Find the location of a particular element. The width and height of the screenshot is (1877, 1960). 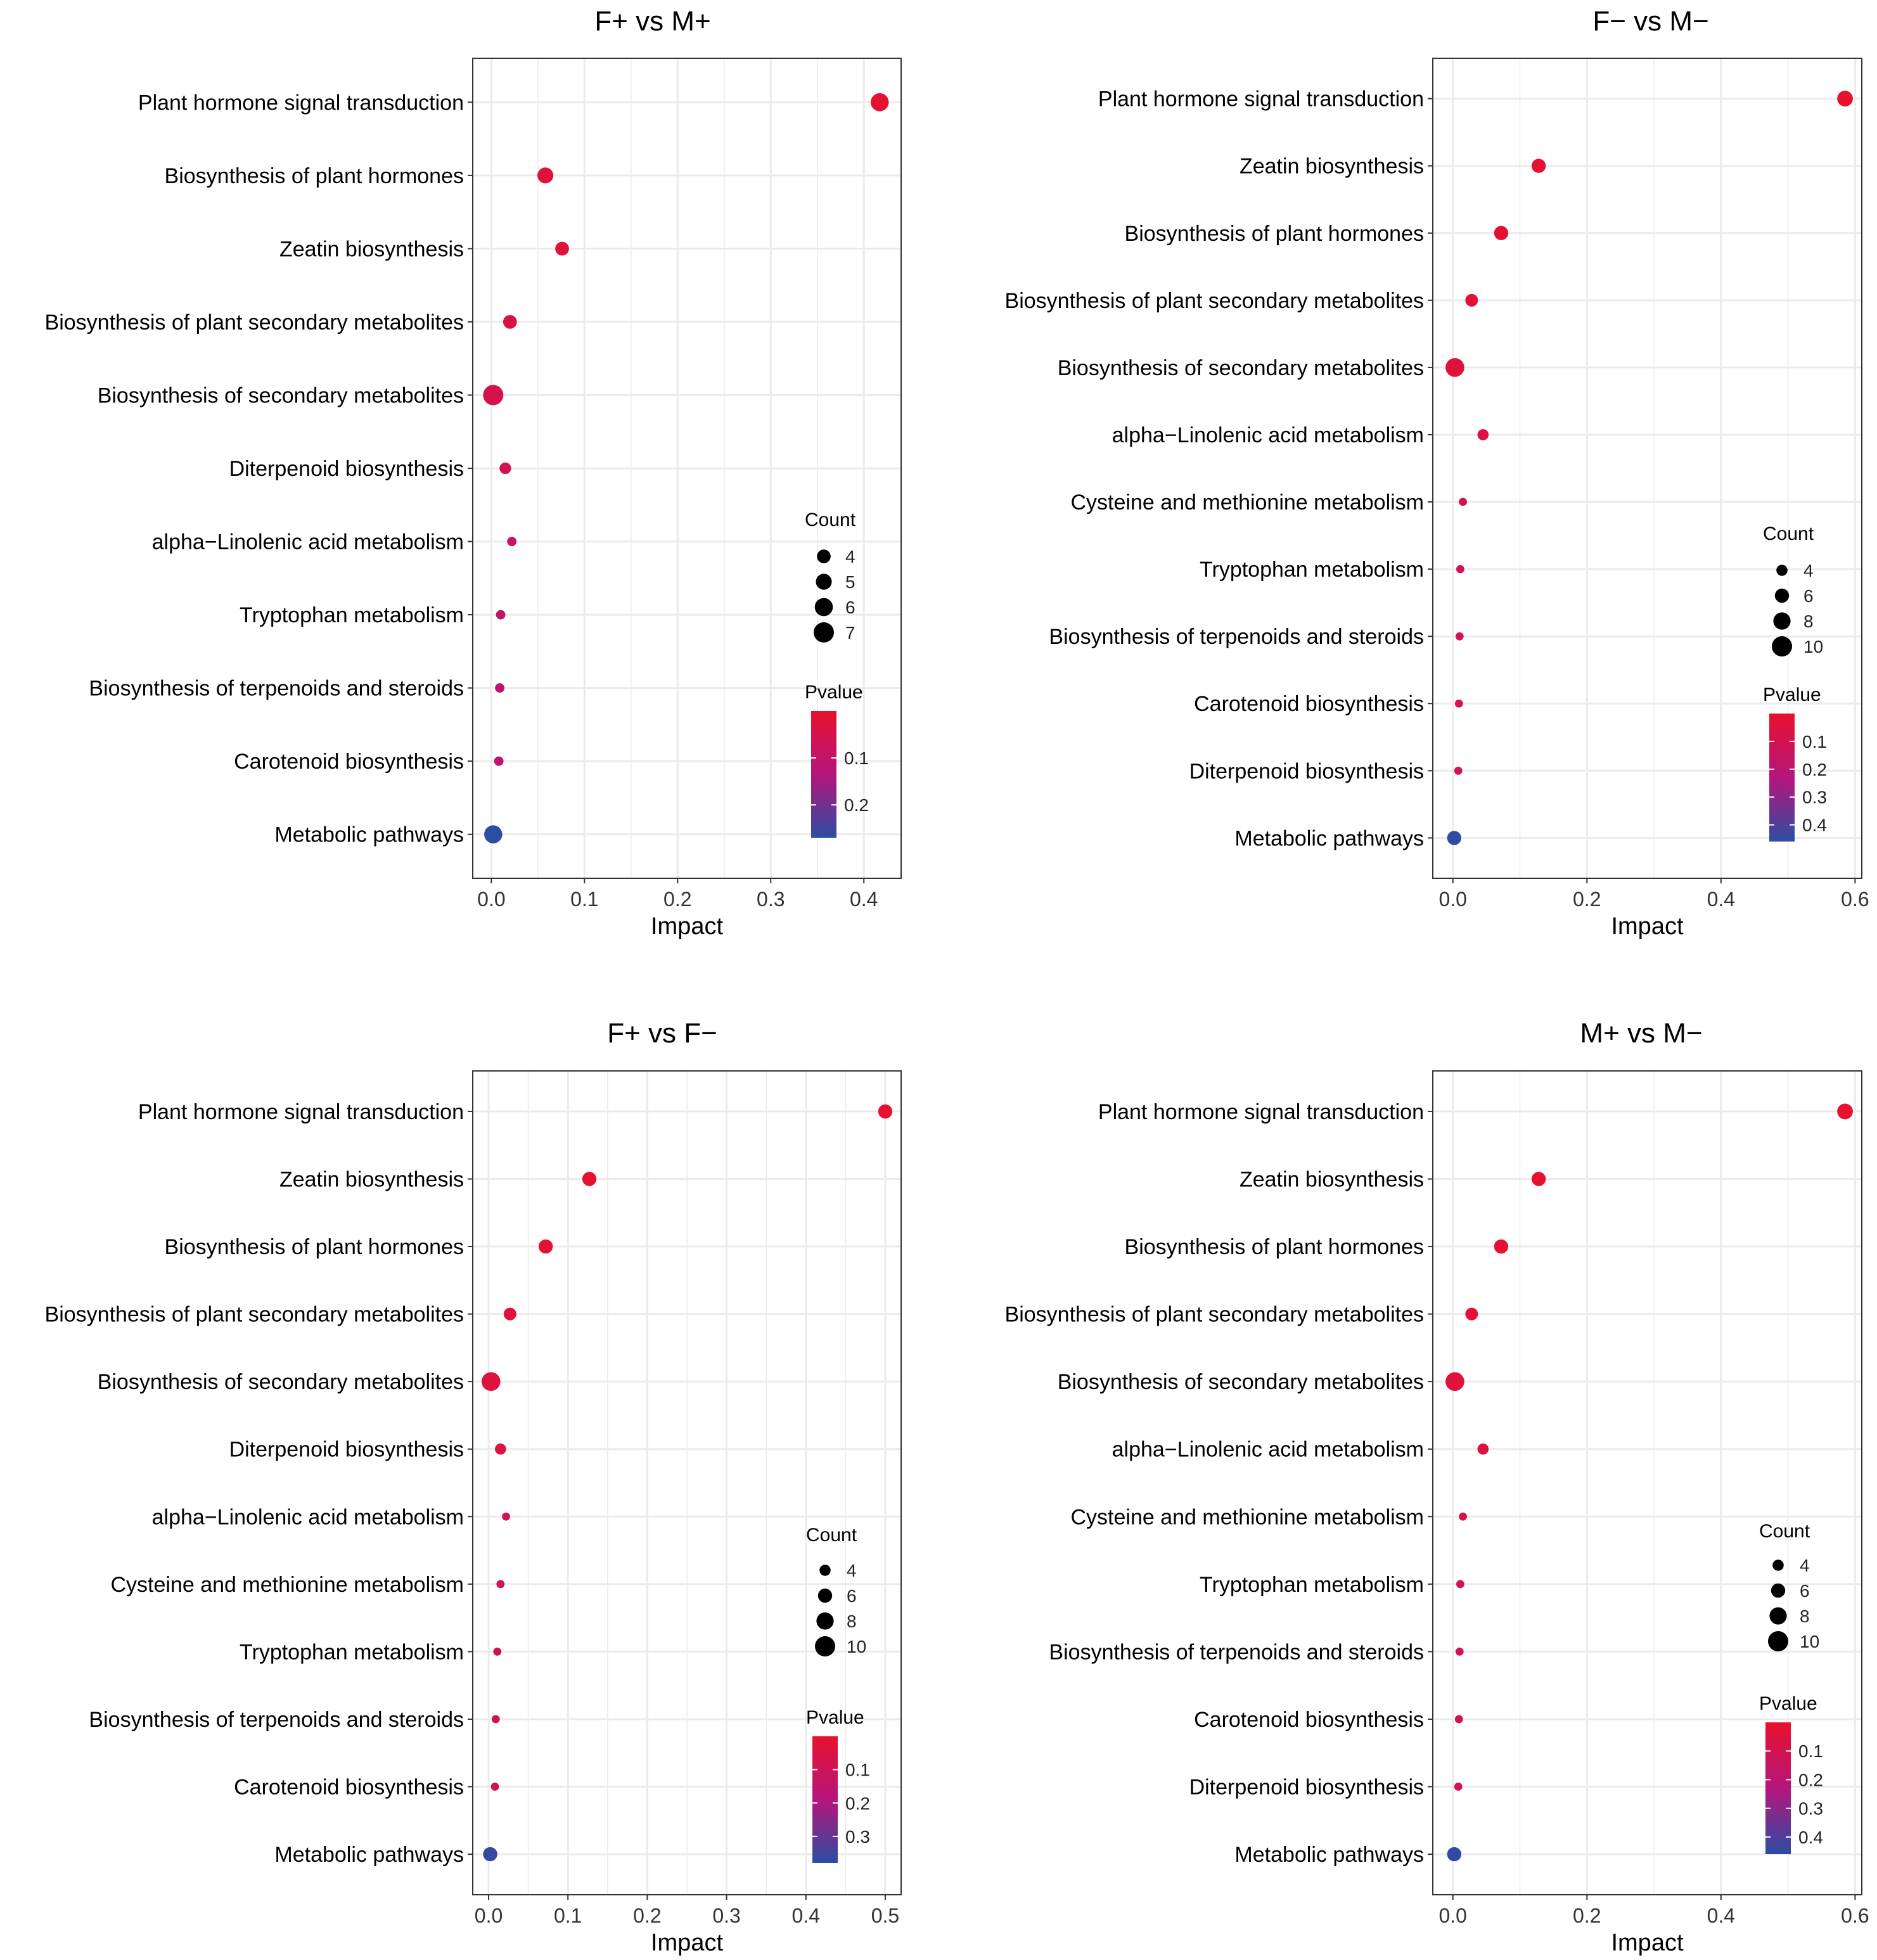

point-biosynthesis-of-plant-hormones is located at coordinates (545, 1246).